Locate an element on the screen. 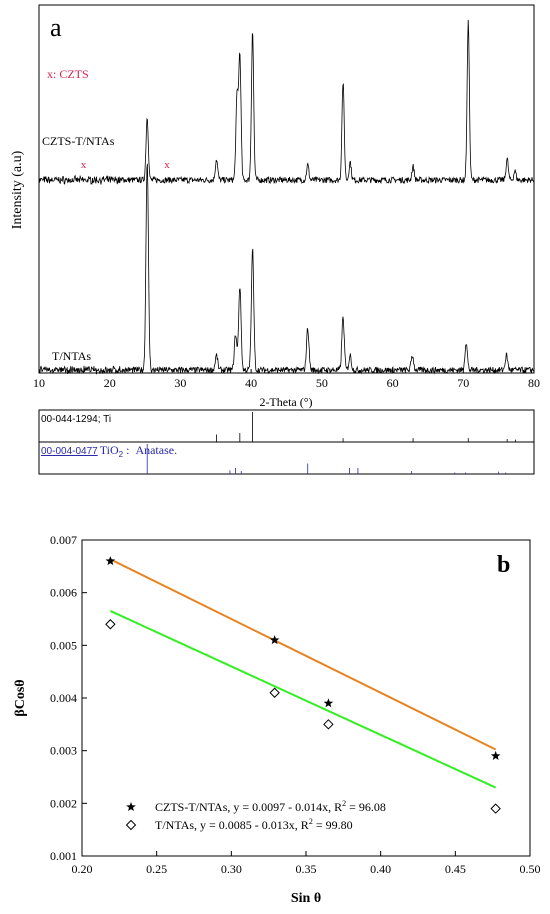 This screenshot has width=550, height=914. ref-anatase-formula-sub: 2 is located at coordinates (121, 454).